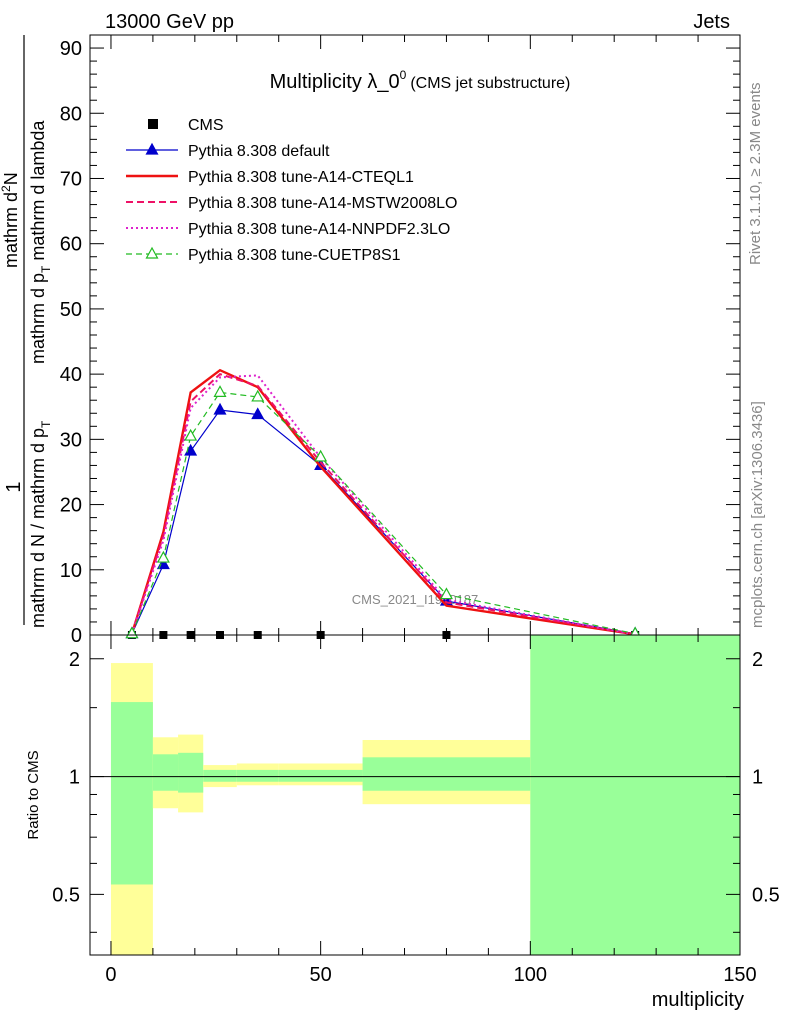 This screenshot has height=1024, width=786. What do you see at coordinates (71, 440) in the screenshot?
I see `ytick-label: 30` at bounding box center [71, 440].